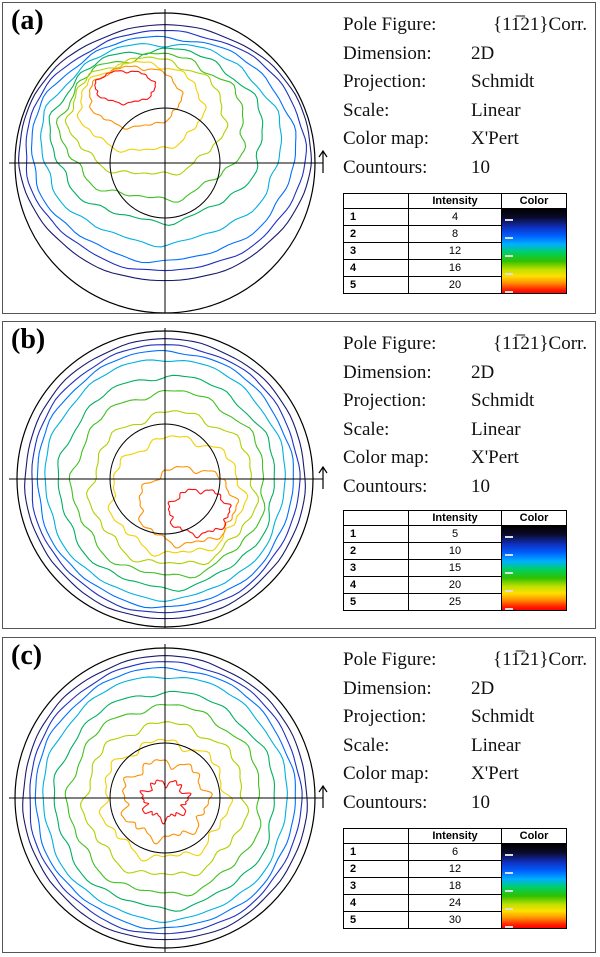  Describe the element at coordinates (455, 602) in the screenshot. I see `legend-intensity: 25` at that location.